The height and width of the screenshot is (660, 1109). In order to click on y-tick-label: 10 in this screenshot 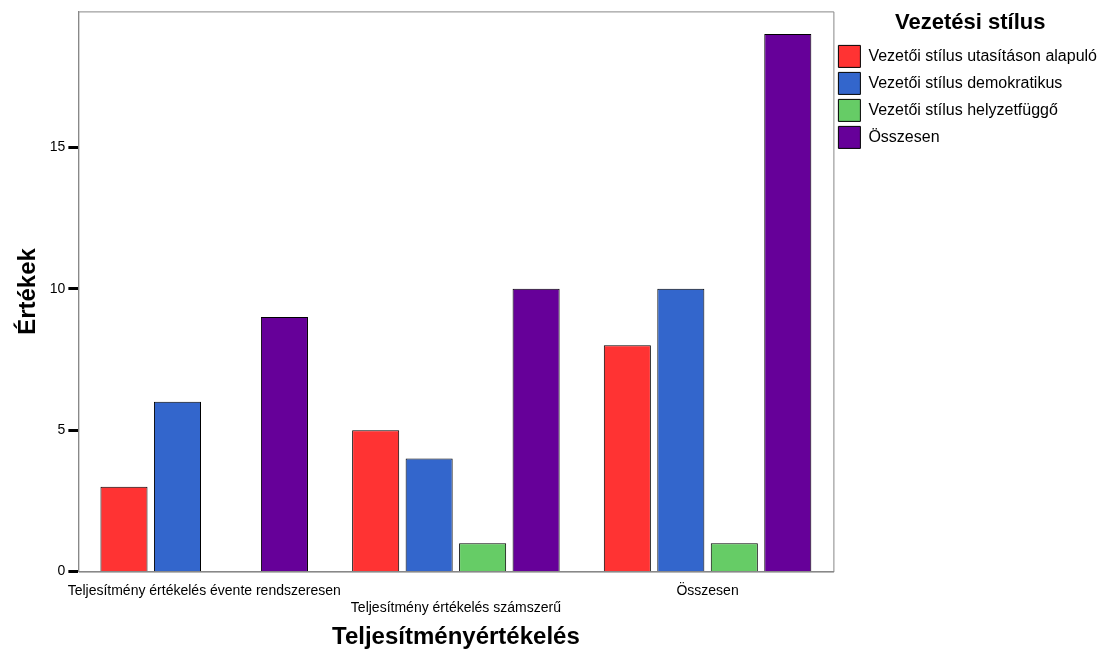, I will do `click(57, 287)`.